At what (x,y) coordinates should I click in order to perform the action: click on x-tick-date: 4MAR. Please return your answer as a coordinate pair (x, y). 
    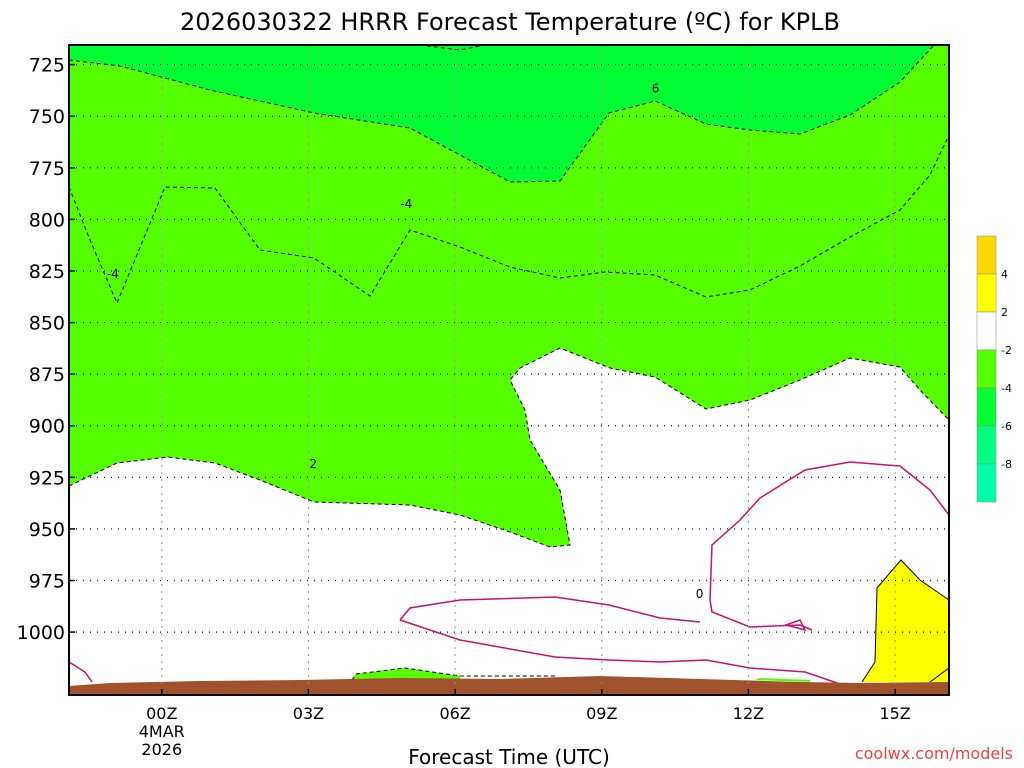
    Looking at the image, I should click on (162, 731).